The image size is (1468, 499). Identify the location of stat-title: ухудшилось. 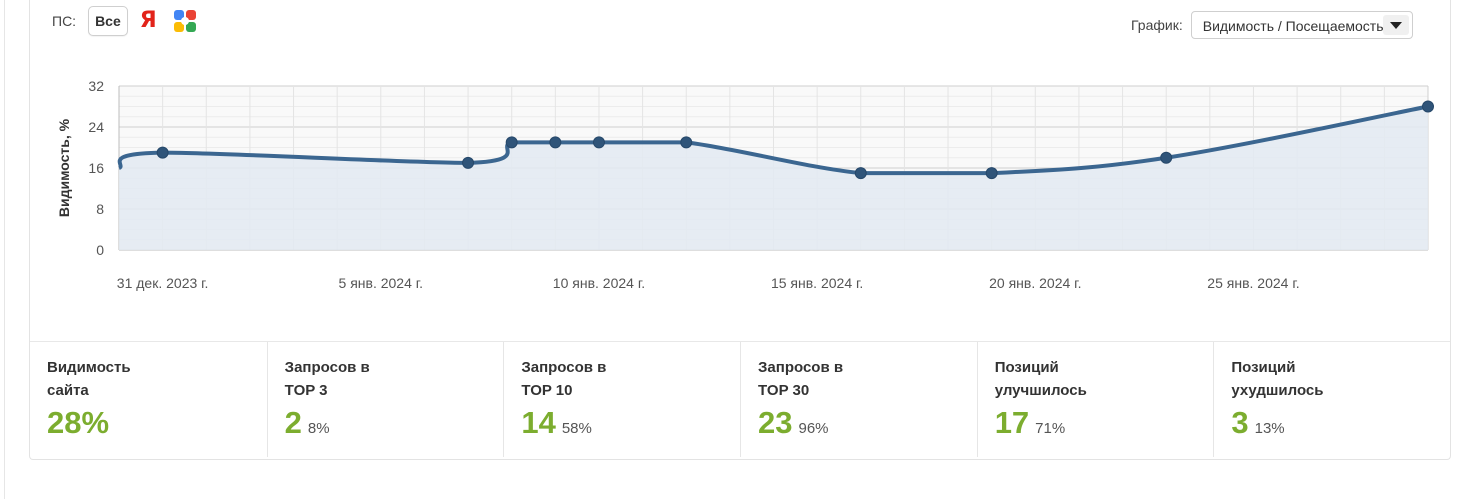
(1277, 390).